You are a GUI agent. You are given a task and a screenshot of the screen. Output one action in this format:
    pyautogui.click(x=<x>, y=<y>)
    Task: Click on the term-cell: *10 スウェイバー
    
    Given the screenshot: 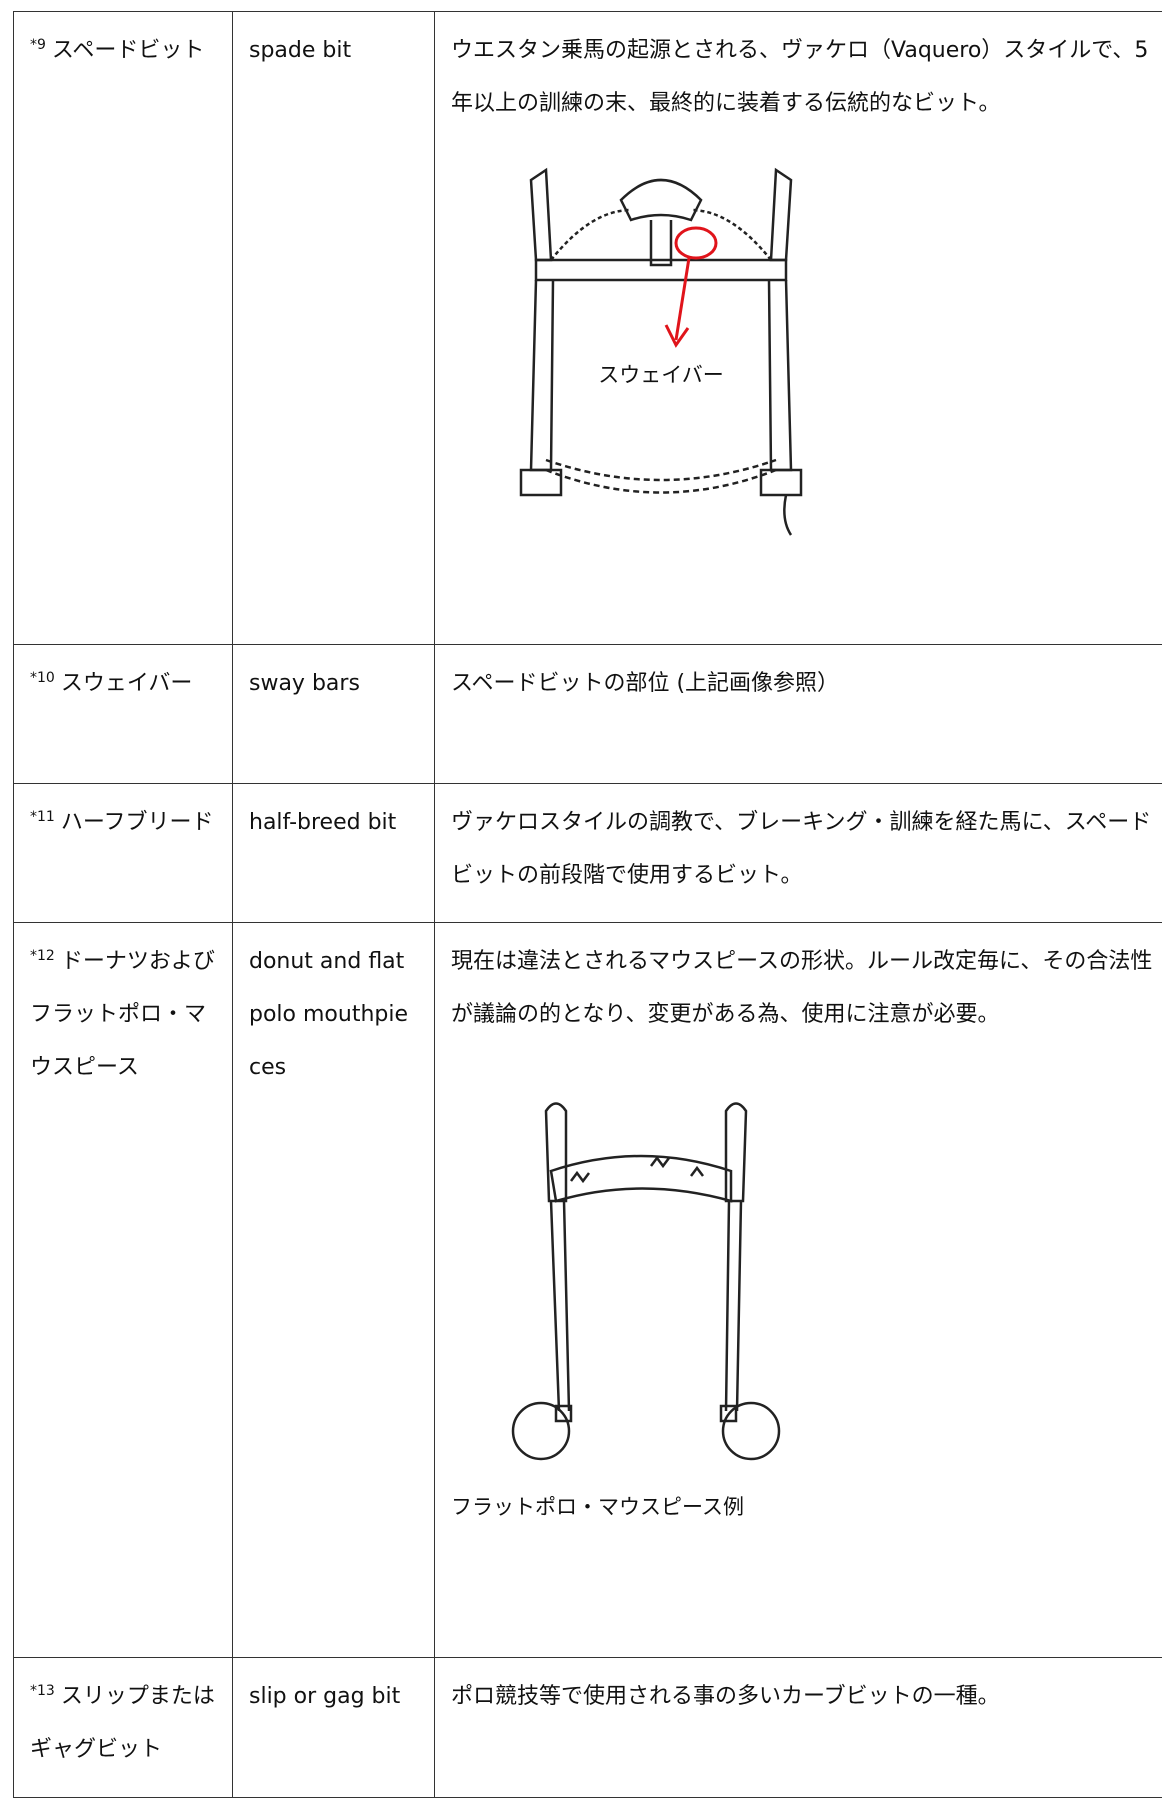 What is the action you would take?
    pyautogui.click(x=123, y=714)
    